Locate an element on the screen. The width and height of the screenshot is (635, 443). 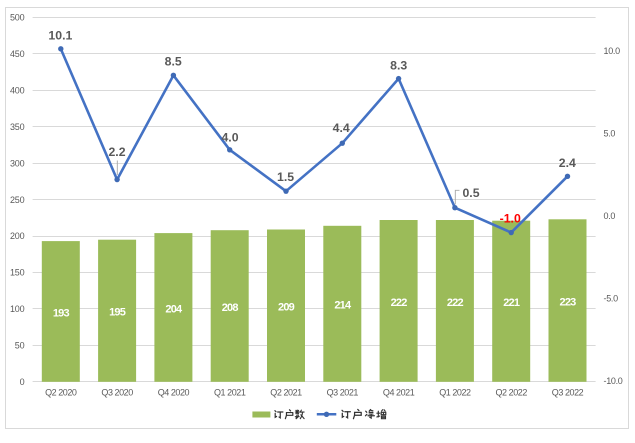
svg-text: Q2 2021 is located at coordinates (286, 393).